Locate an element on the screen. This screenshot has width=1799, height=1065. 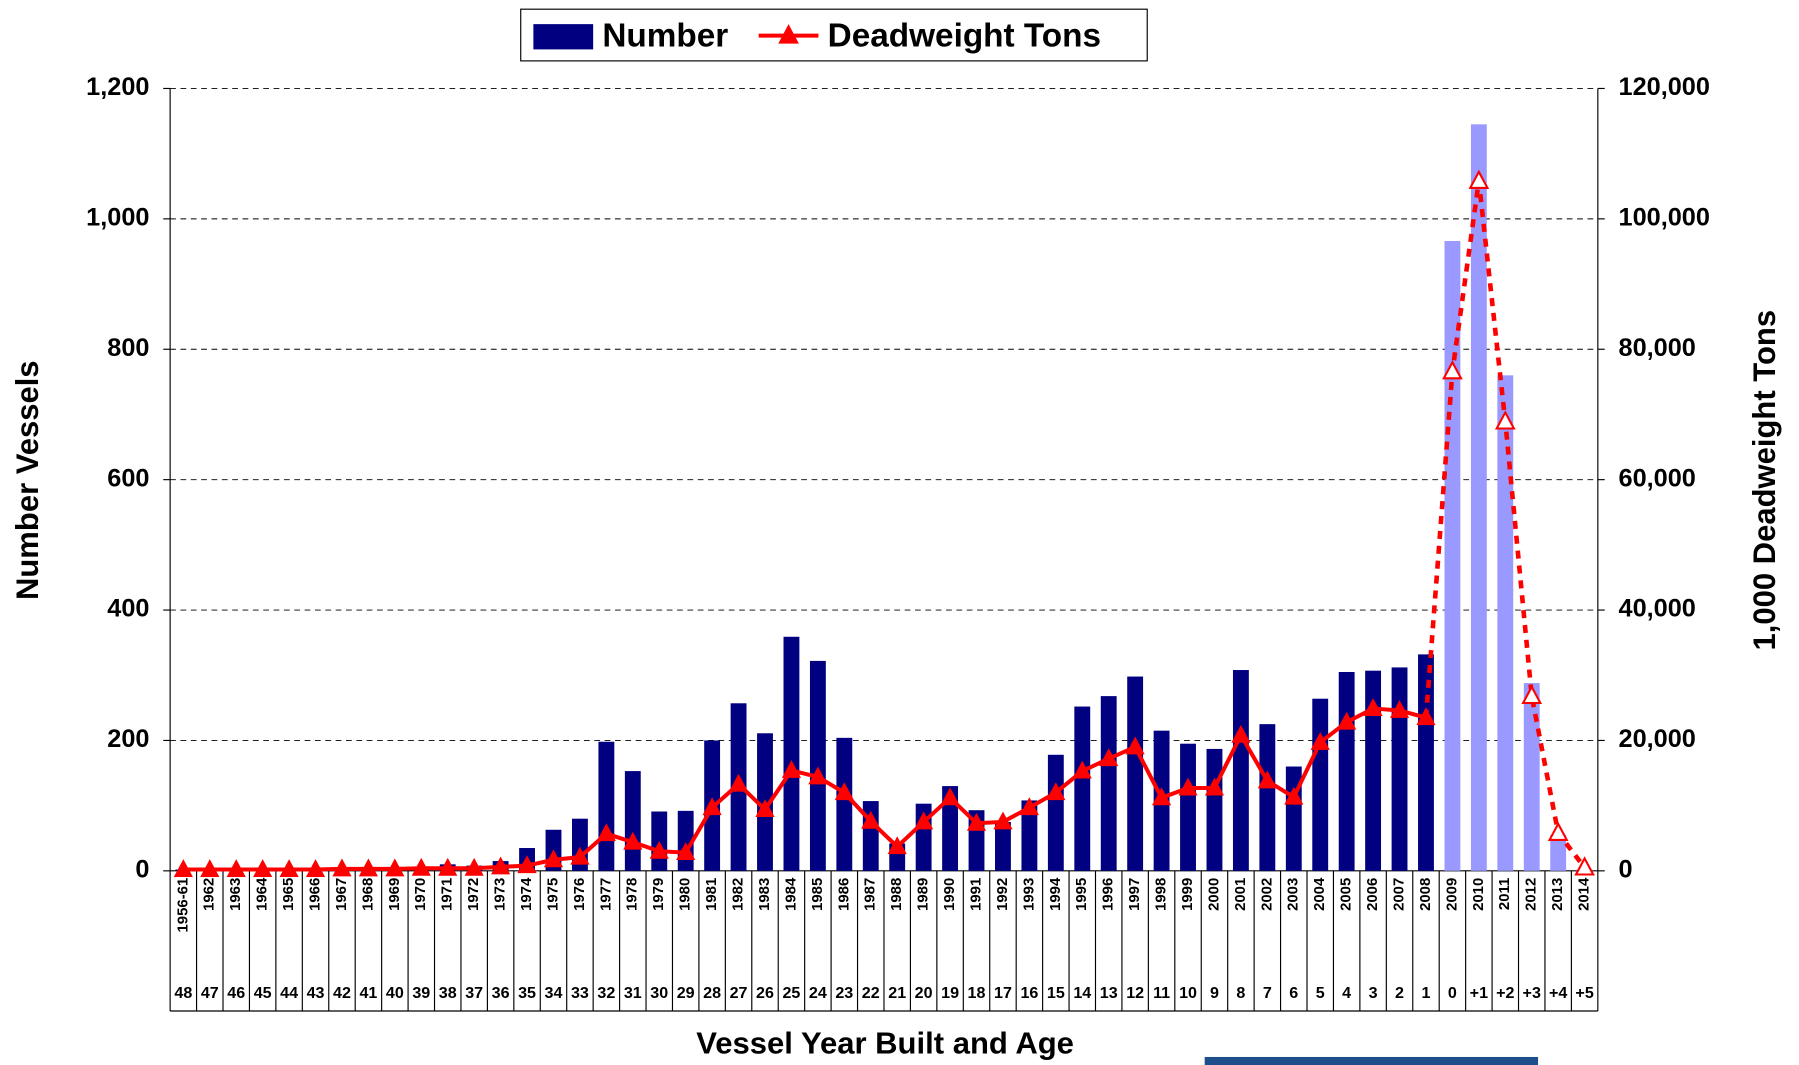
age-label: 12 is located at coordinates (1135, 993).